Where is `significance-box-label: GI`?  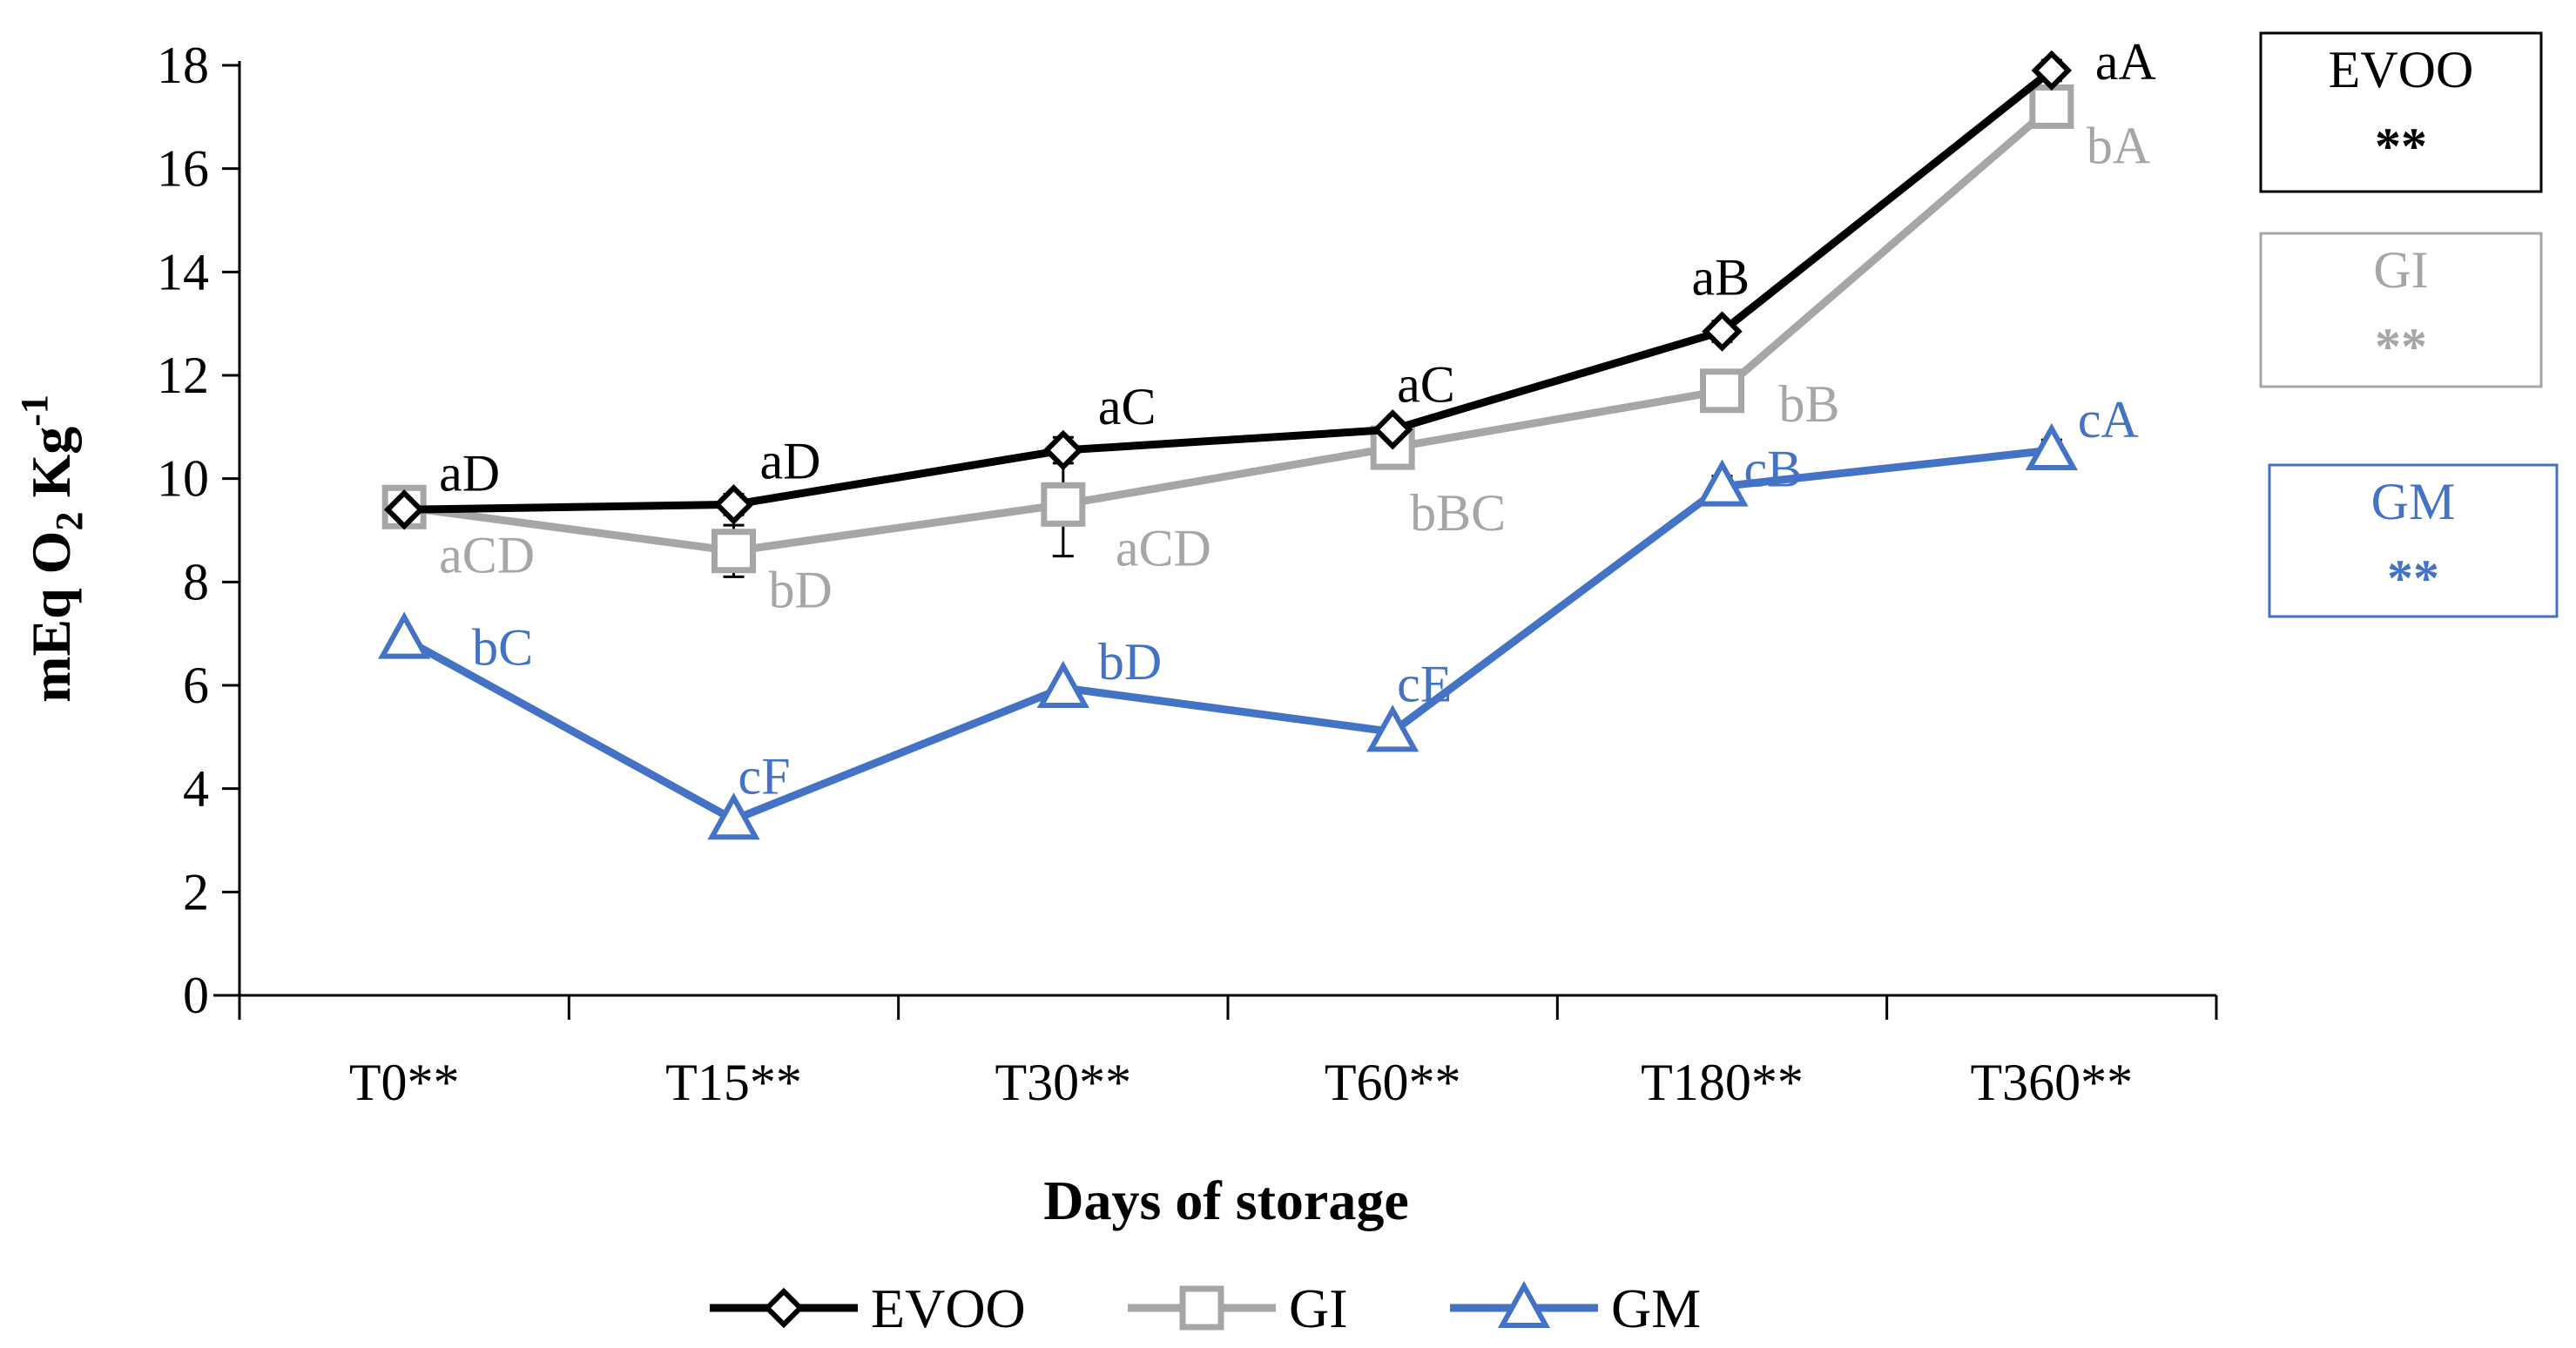
significance-box-label: GI is located at coordinates (2400, 270).